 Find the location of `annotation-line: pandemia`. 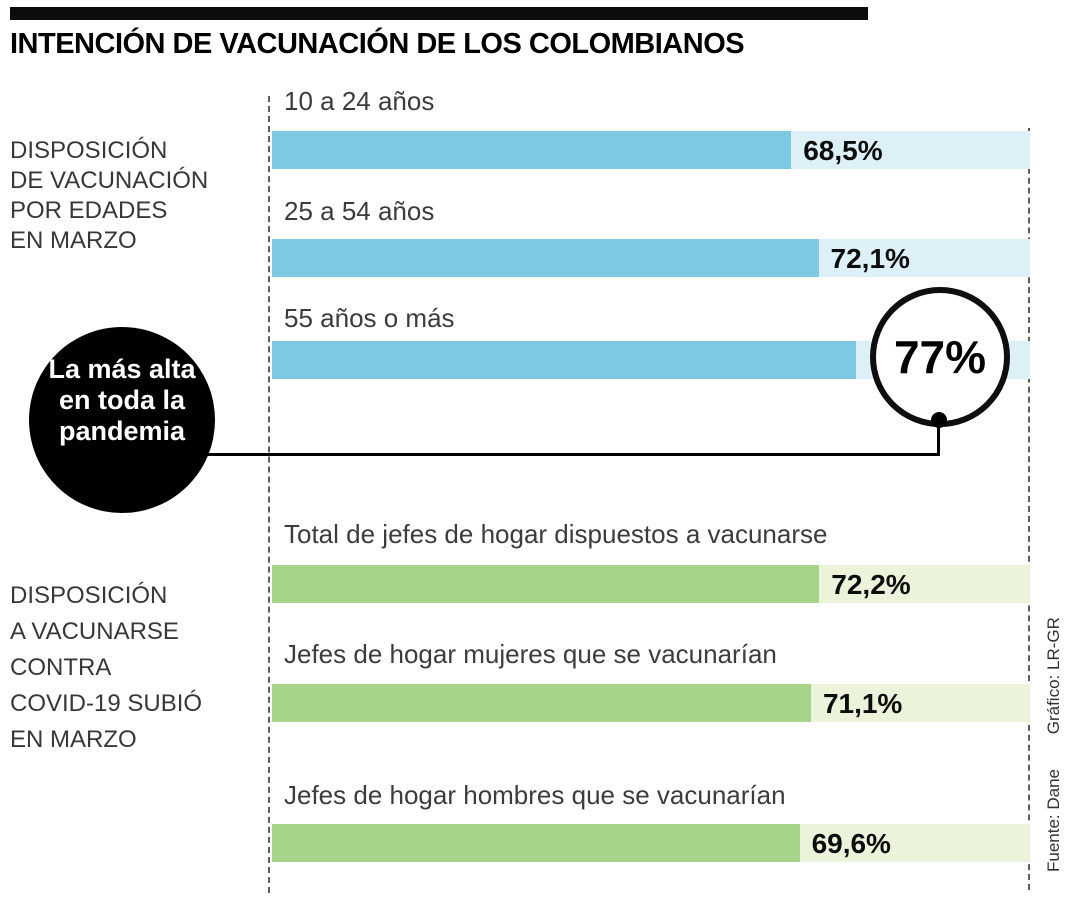

annotation-line: pandemia is located at coordinates (122, 430).